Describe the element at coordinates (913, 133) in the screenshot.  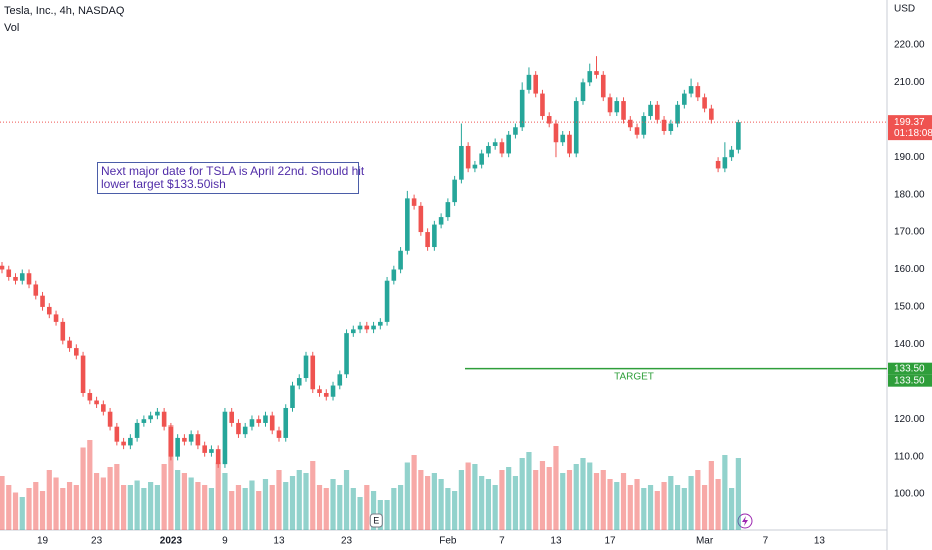
I see `countdown-label: 01:18:08` at that location.